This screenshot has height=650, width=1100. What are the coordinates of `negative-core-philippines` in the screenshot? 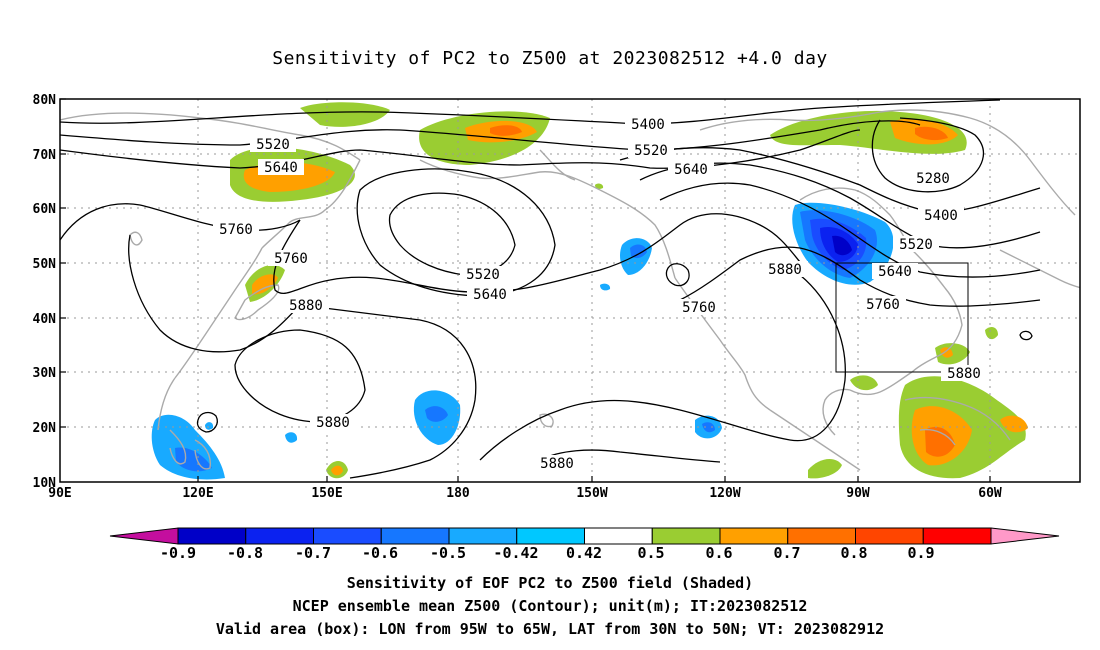 It's located at (193, 459).